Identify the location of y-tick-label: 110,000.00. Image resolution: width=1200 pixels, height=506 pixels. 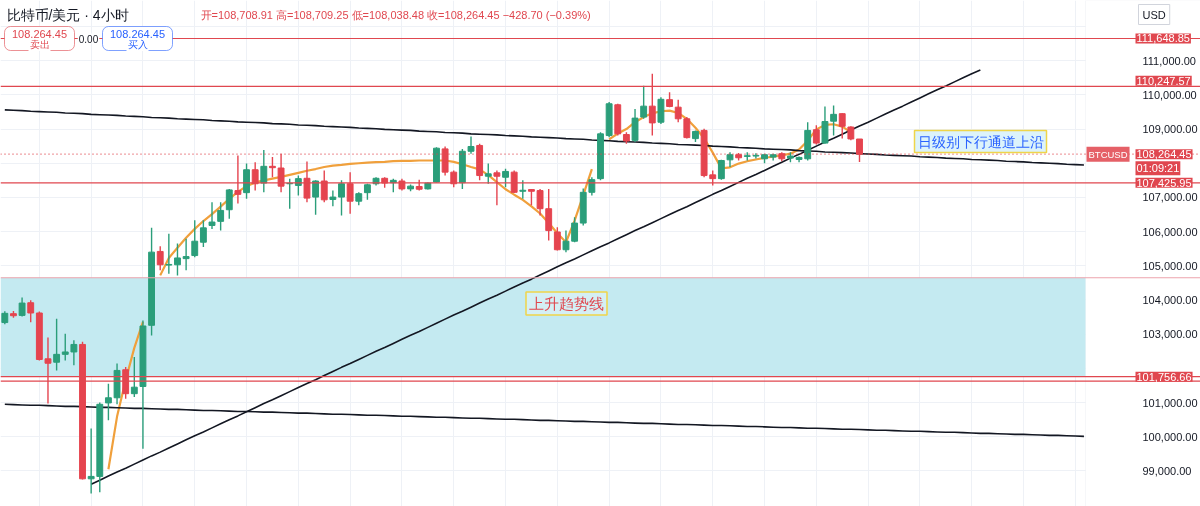
(1169, 94).